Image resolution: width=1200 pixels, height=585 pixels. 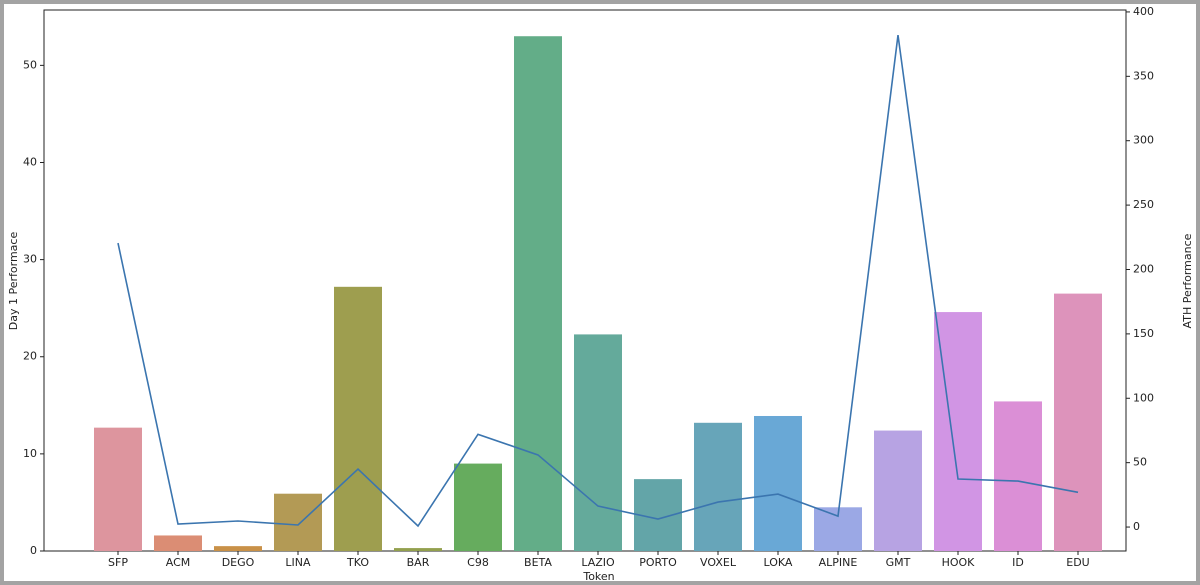 I want to click on x-axis-label: Token, so click(x=598, y=576).